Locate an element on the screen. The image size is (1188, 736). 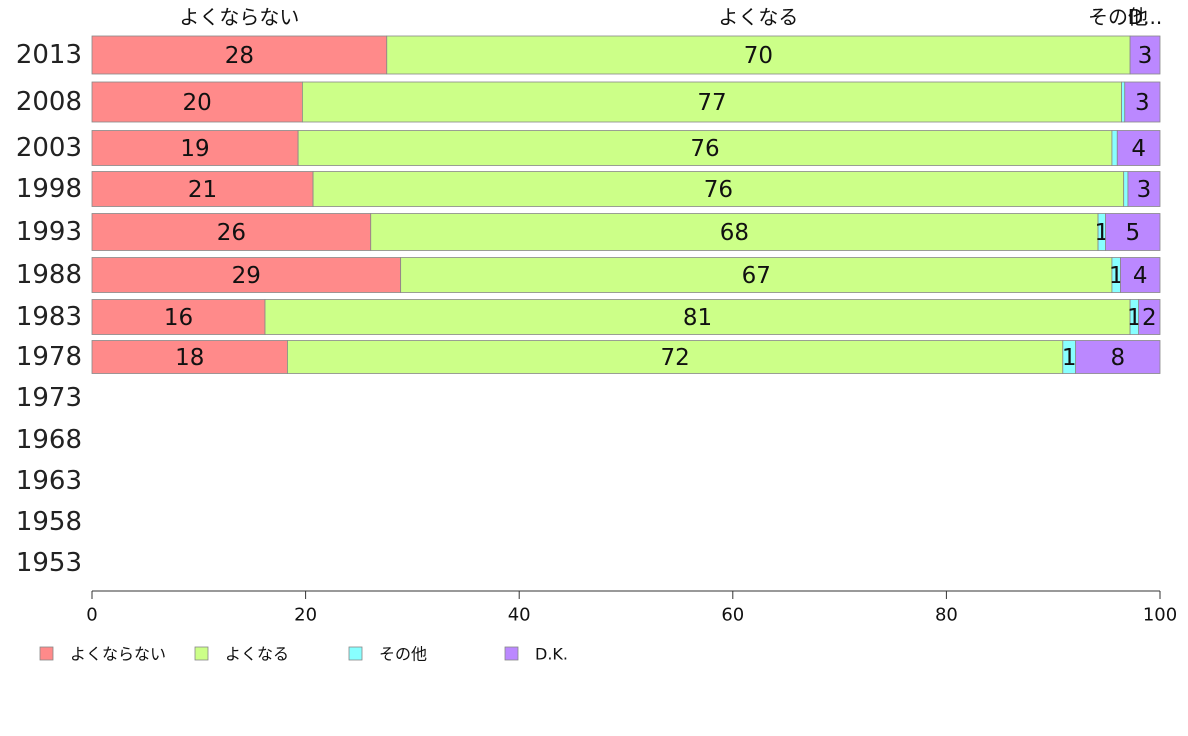
legend-label-2: その他 is located at coordinates (403, 654).